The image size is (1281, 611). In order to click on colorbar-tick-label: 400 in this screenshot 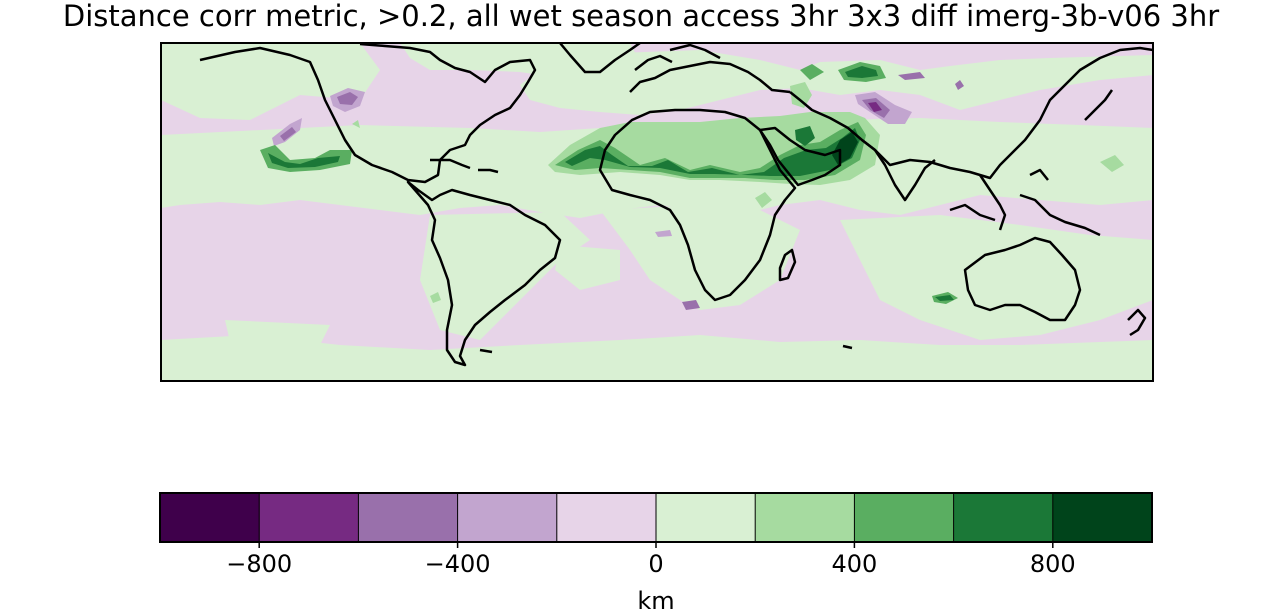, I will do `click(854, 564)`.